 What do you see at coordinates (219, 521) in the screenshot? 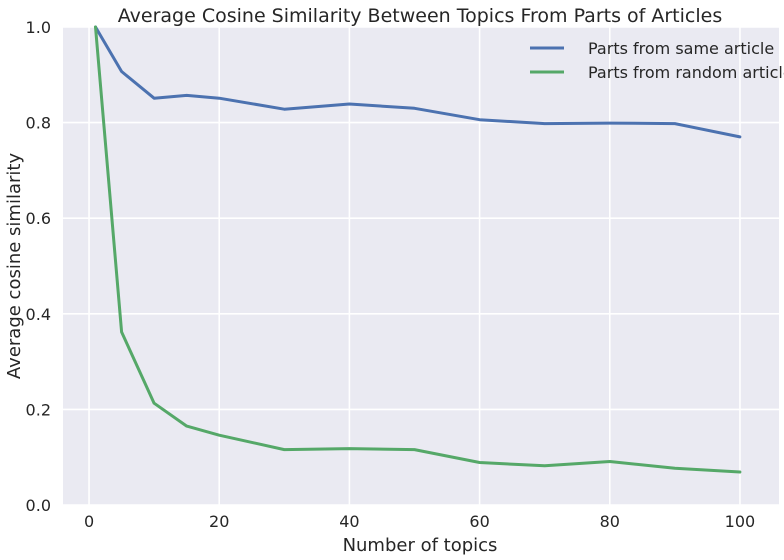
I see `x-tick-label: 20` at bounding box center [219, 521].